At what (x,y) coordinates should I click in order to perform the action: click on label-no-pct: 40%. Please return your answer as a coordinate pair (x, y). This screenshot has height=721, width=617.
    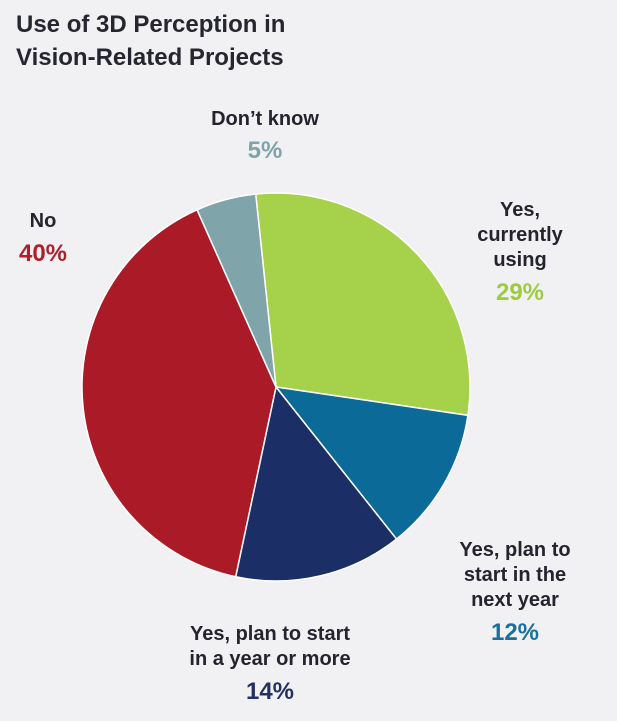
    Looking at the image, I should click on (43, 253).